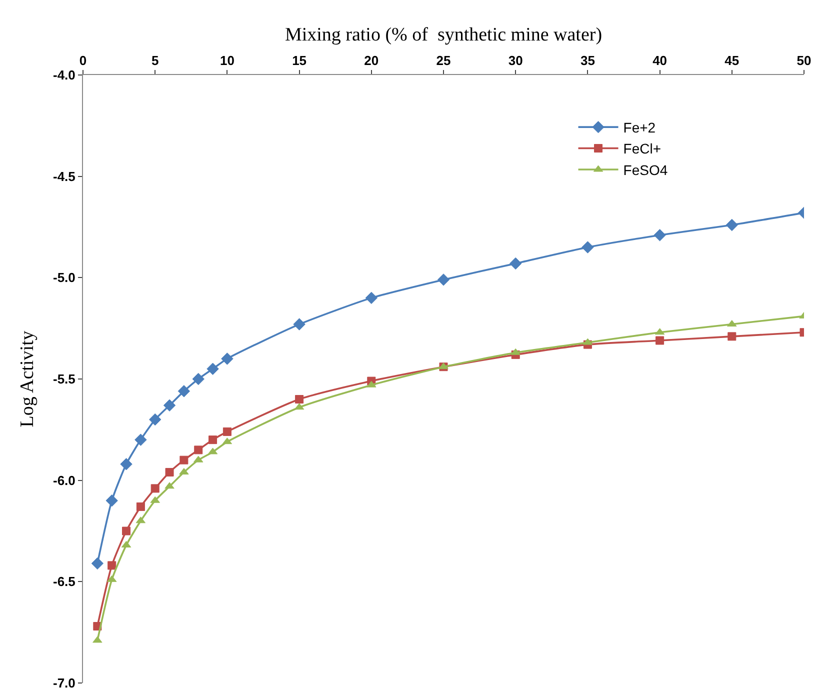 The width and height of the screenshot is (814, 699). Describe the element at coordinates (804, 60) in the screenshot. I see `x-tick-label: 50` at that location.